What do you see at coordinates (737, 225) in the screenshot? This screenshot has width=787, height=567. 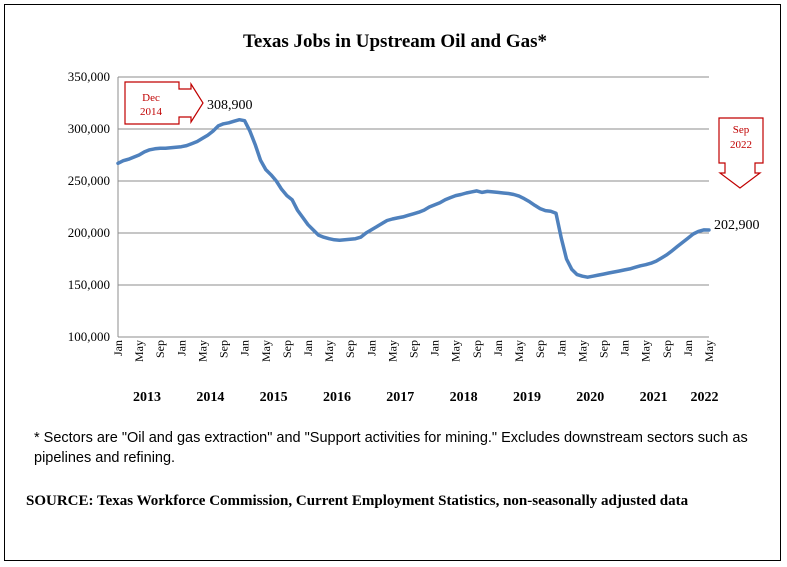 I see `end-value-label: 202,900` at bounding box center [737, 225].